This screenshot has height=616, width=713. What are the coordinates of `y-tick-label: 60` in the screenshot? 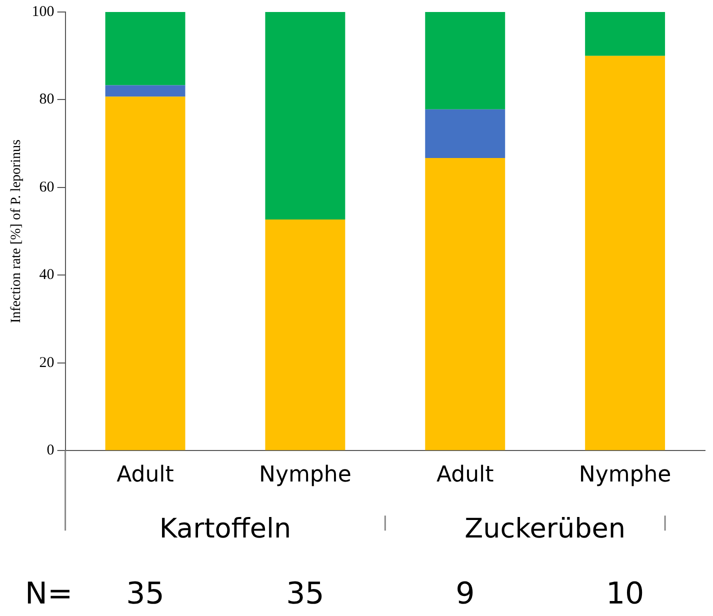 It's located at (46, 187).